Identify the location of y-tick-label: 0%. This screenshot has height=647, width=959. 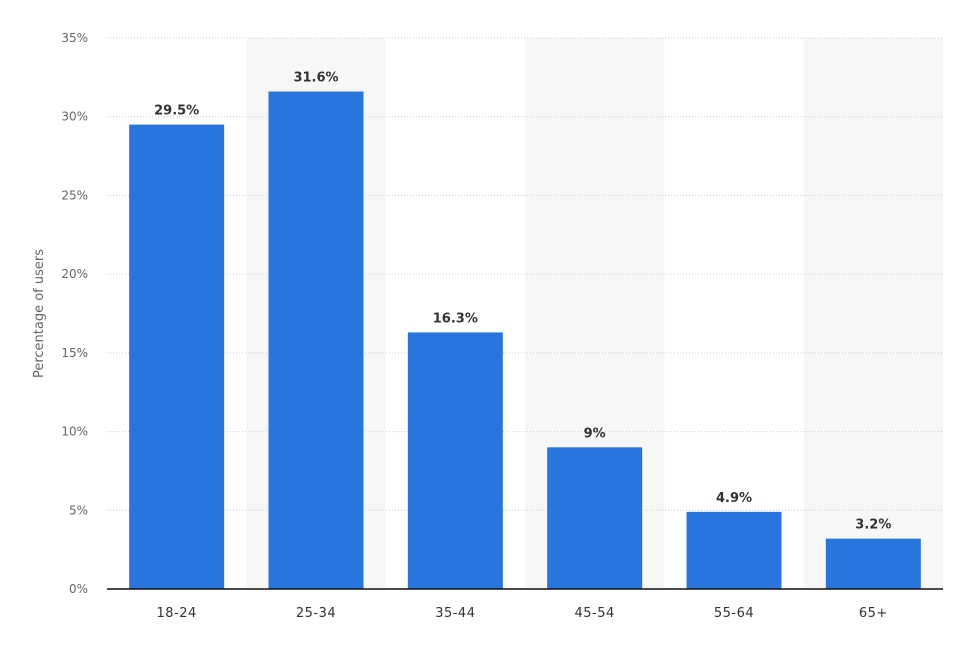
(78, 589).